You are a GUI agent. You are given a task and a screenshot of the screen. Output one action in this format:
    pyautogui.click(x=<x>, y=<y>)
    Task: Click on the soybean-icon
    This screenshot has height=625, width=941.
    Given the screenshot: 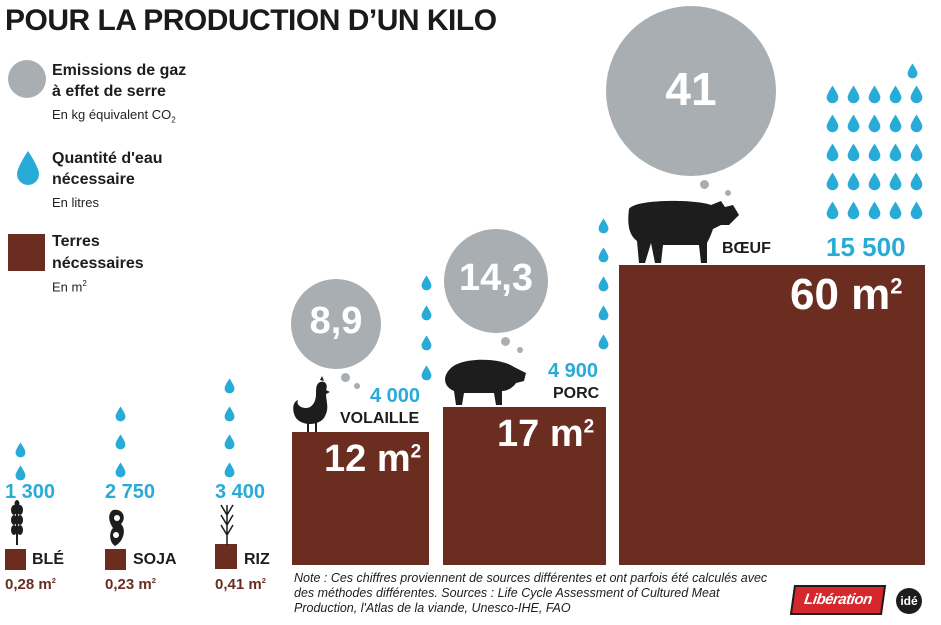 What is the action you would take?
    pyautogui.click(x=116, y=527)
    